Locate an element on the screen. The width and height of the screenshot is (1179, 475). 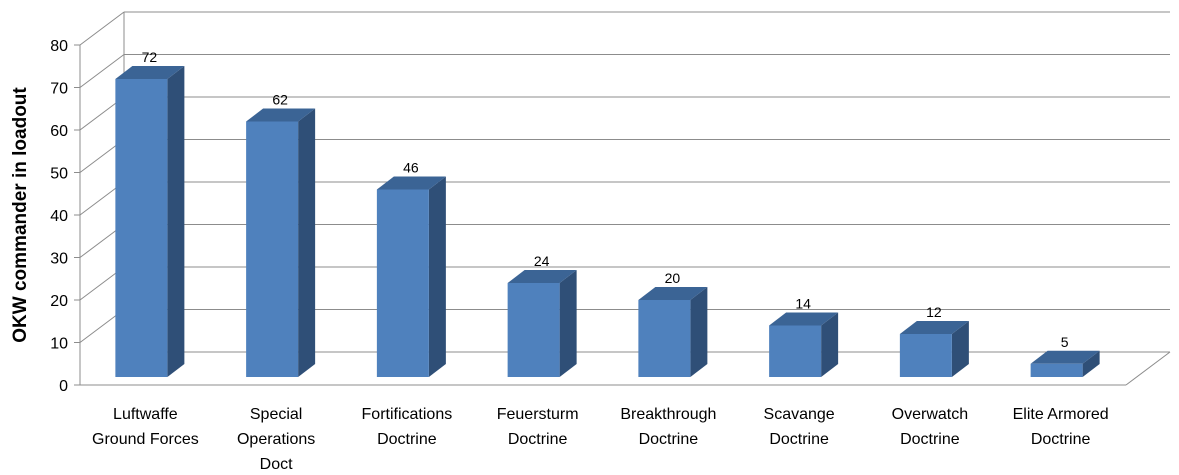
x-tick-label: Scavange Doctrine is located at coordinates (799, 427).